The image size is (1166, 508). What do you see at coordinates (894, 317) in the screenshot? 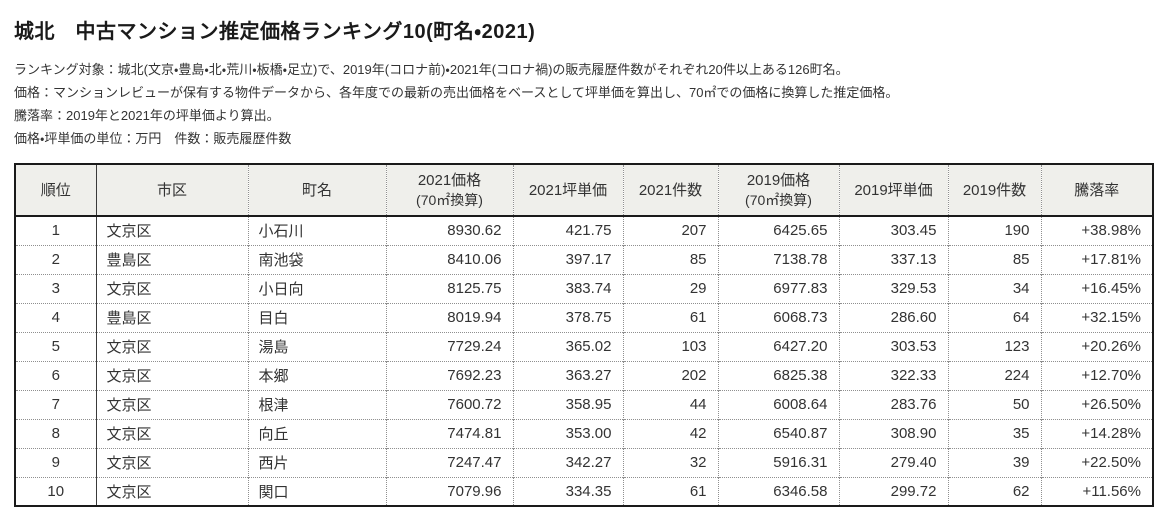
I see `cell-unit2019: 286.60` at bounding box center [894, 317].